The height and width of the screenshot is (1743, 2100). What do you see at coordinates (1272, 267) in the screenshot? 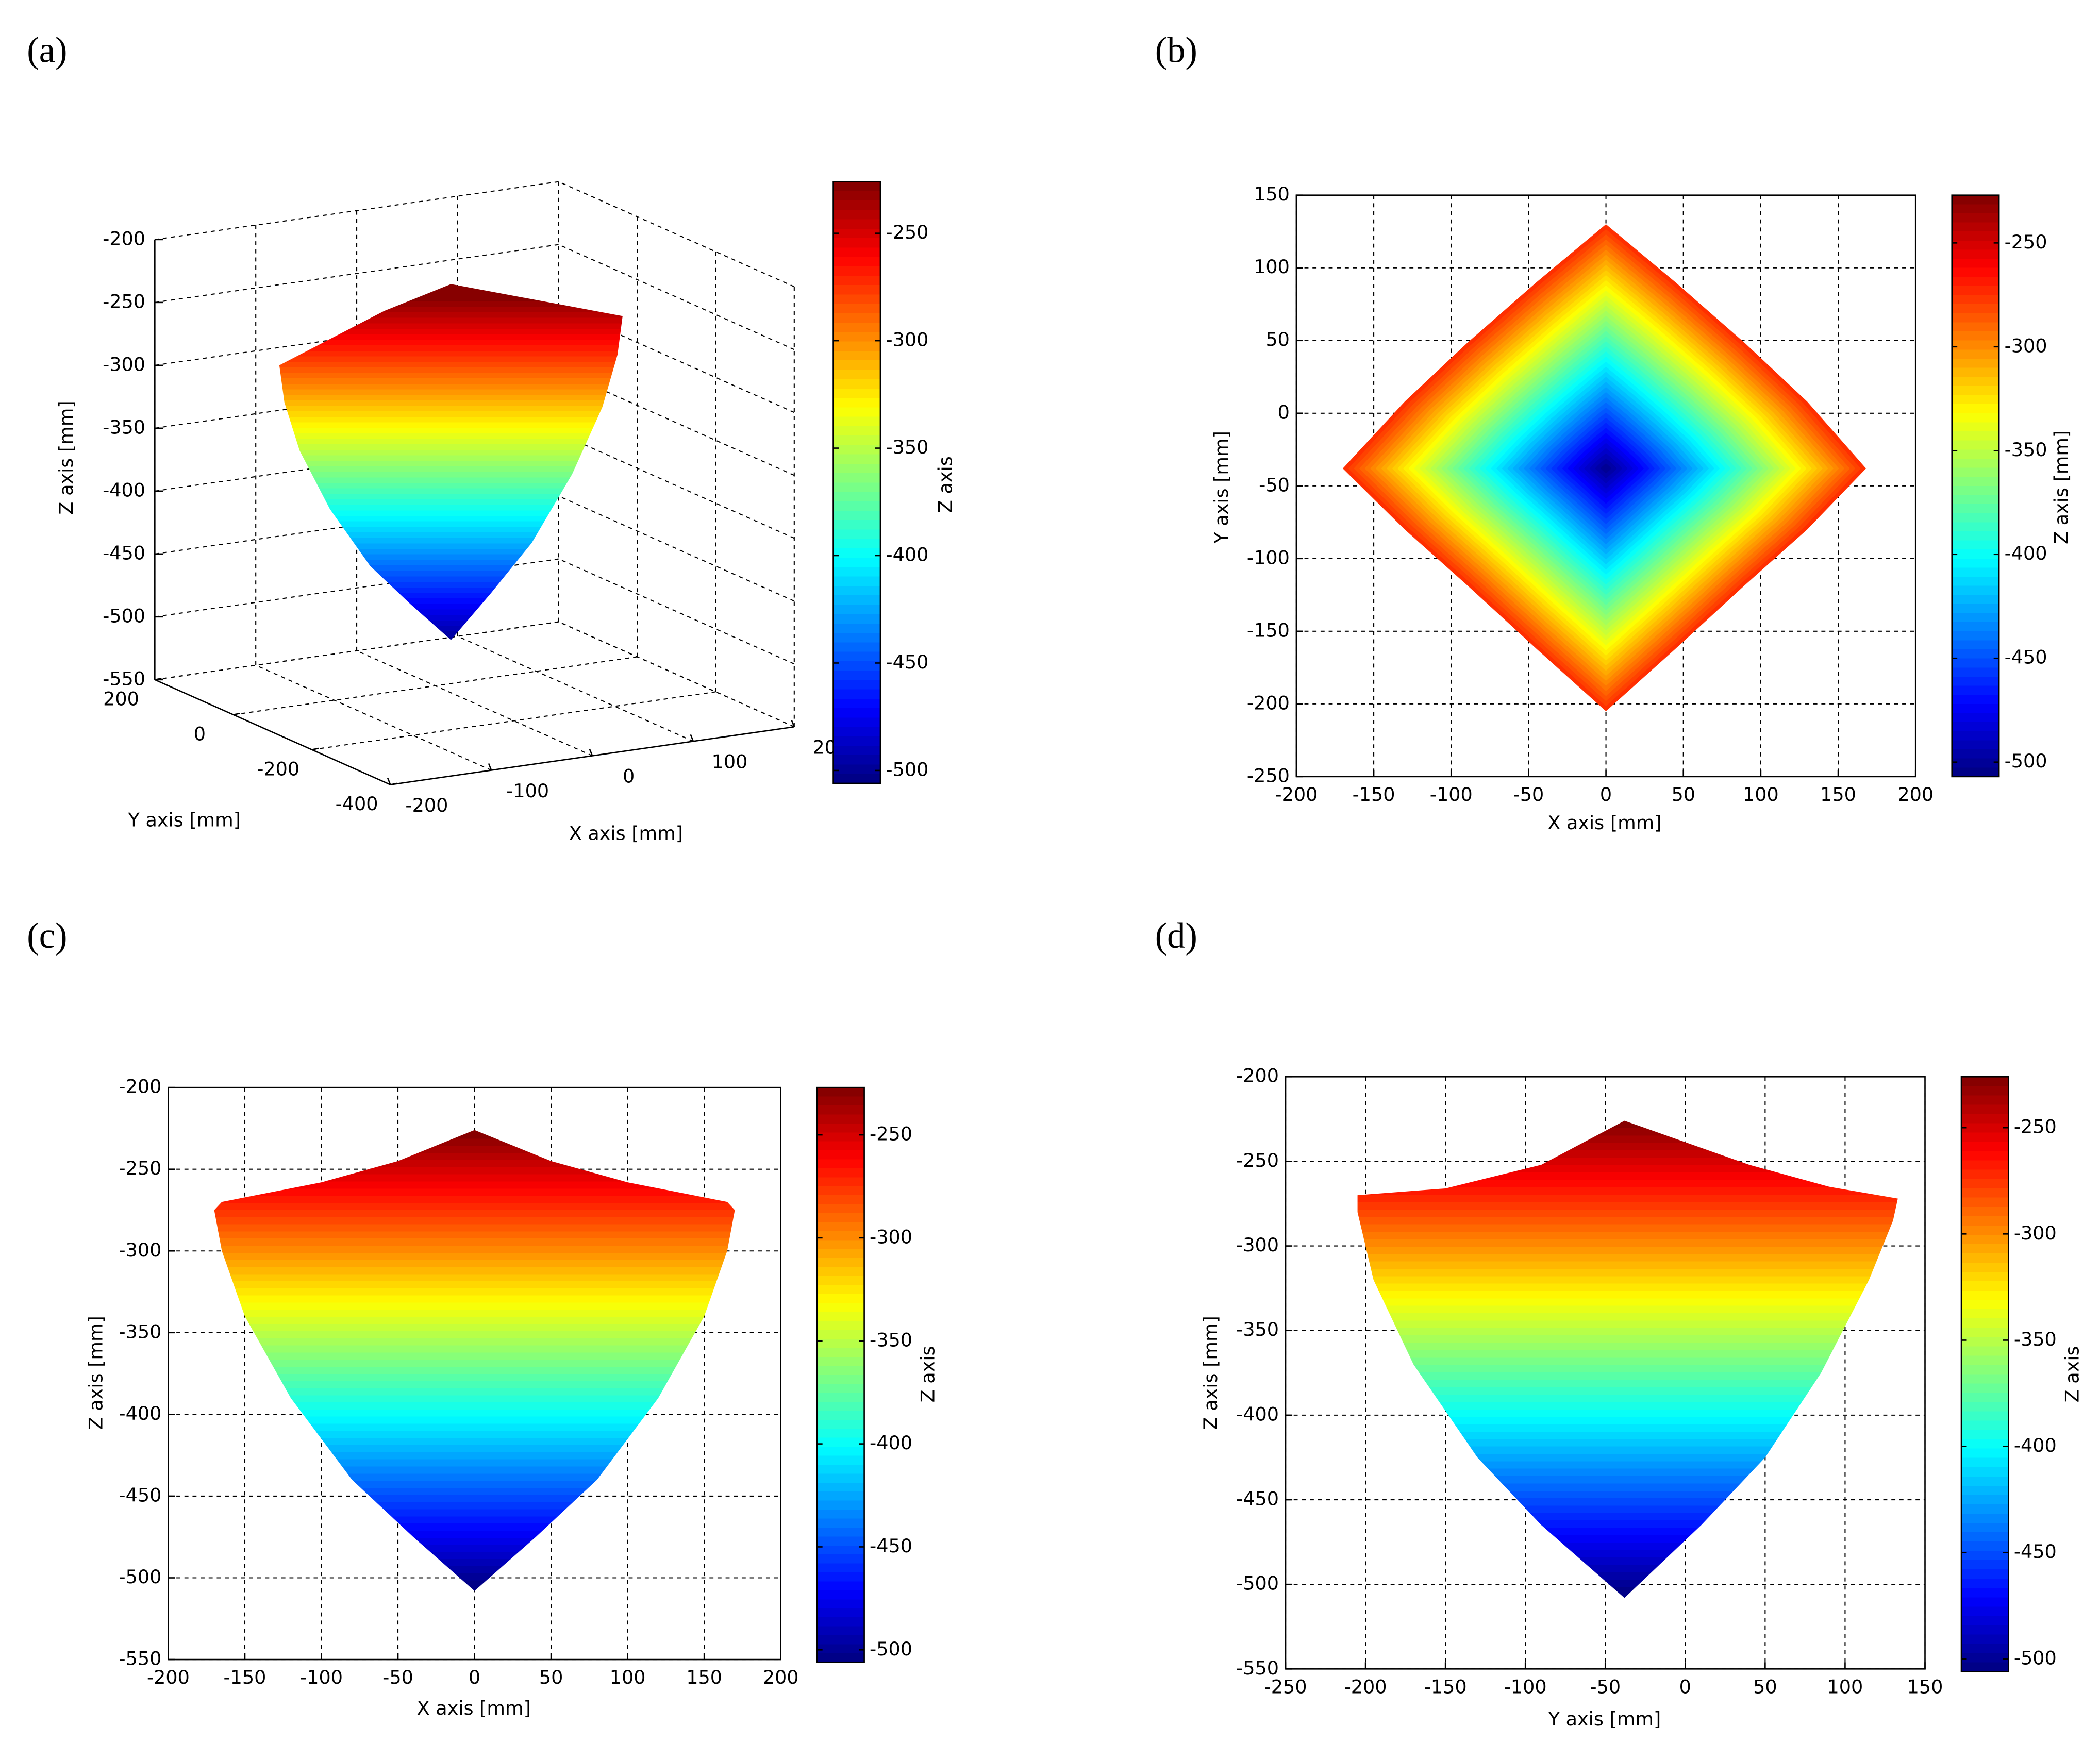
I see `y-tick-label: 100` at bounding box center [1272, 267].